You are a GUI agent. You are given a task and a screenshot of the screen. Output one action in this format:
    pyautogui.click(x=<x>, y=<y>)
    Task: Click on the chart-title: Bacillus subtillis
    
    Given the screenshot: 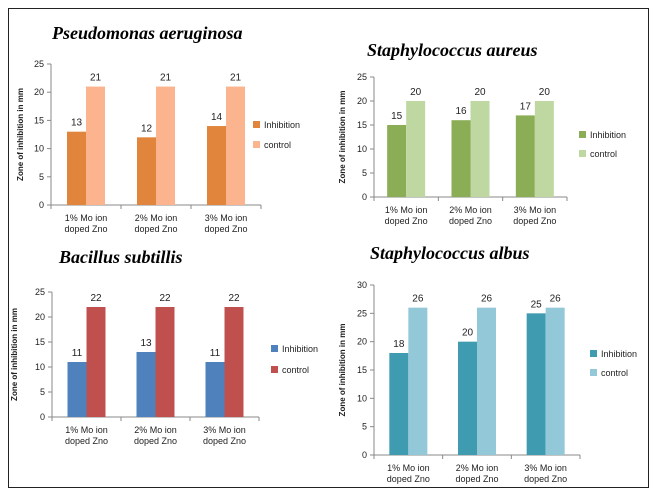 What is the action you would take?
    pyautogui.click(x=121, y=257)
    